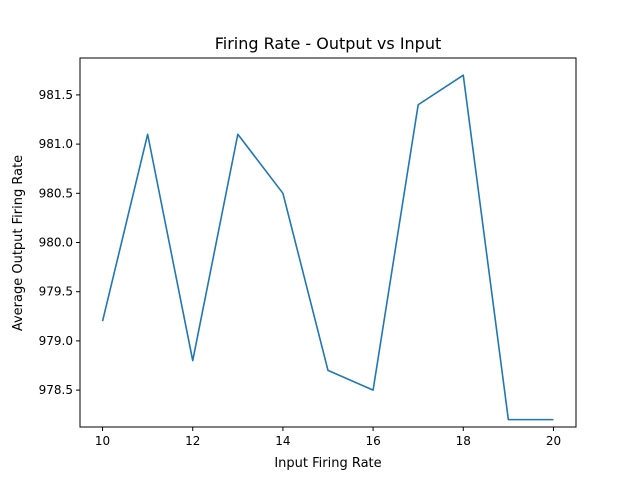 This screenshot has width=640, height=484. What do you see at coordinates (553, 441) in the screenshot?
I see `x-tick-label: 20` at bounding box center [553, 441].